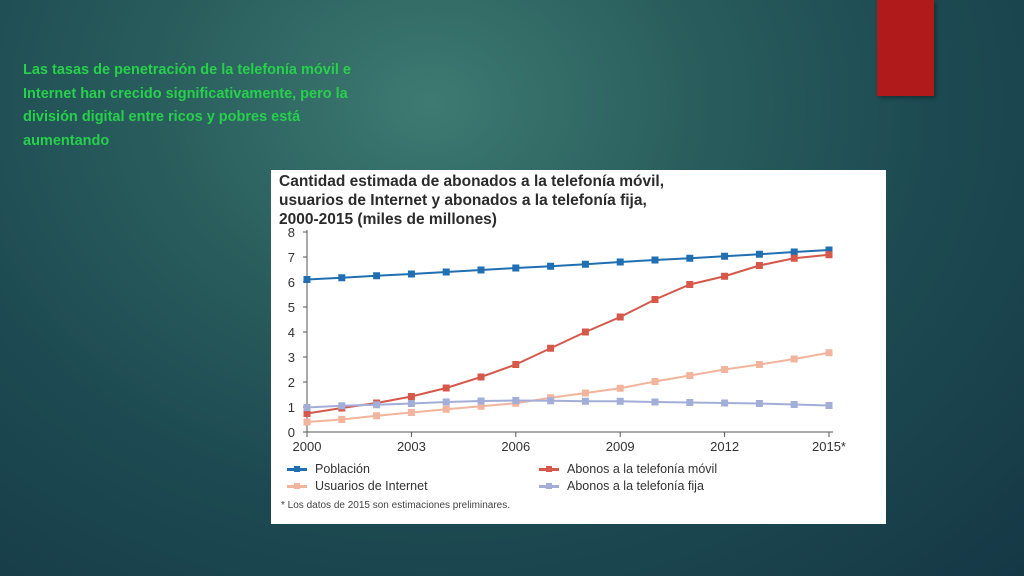 The image size is (1024, 576). I want to click on x-tick-label: 2006, so click(515, 446).